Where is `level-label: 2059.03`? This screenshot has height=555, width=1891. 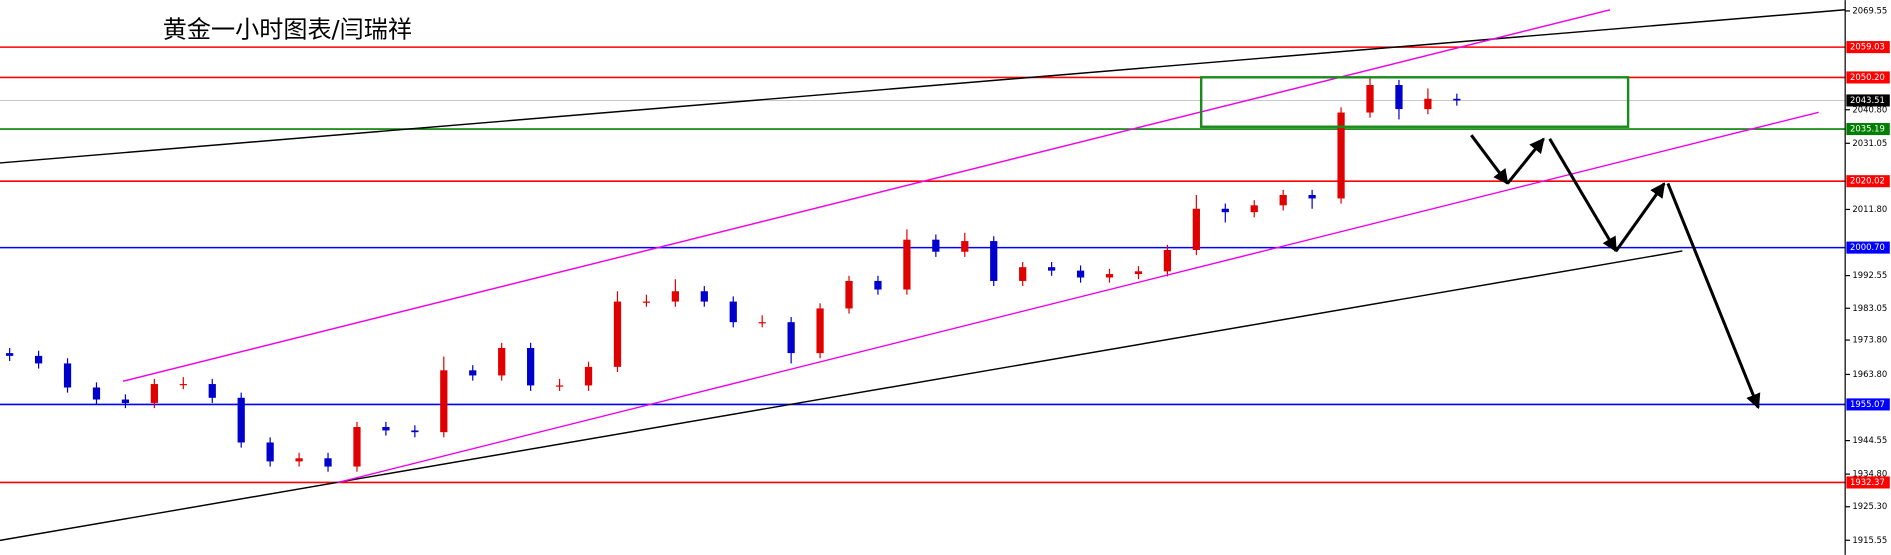
level-label: 2059.03 is located at coordinates (1867, 47).